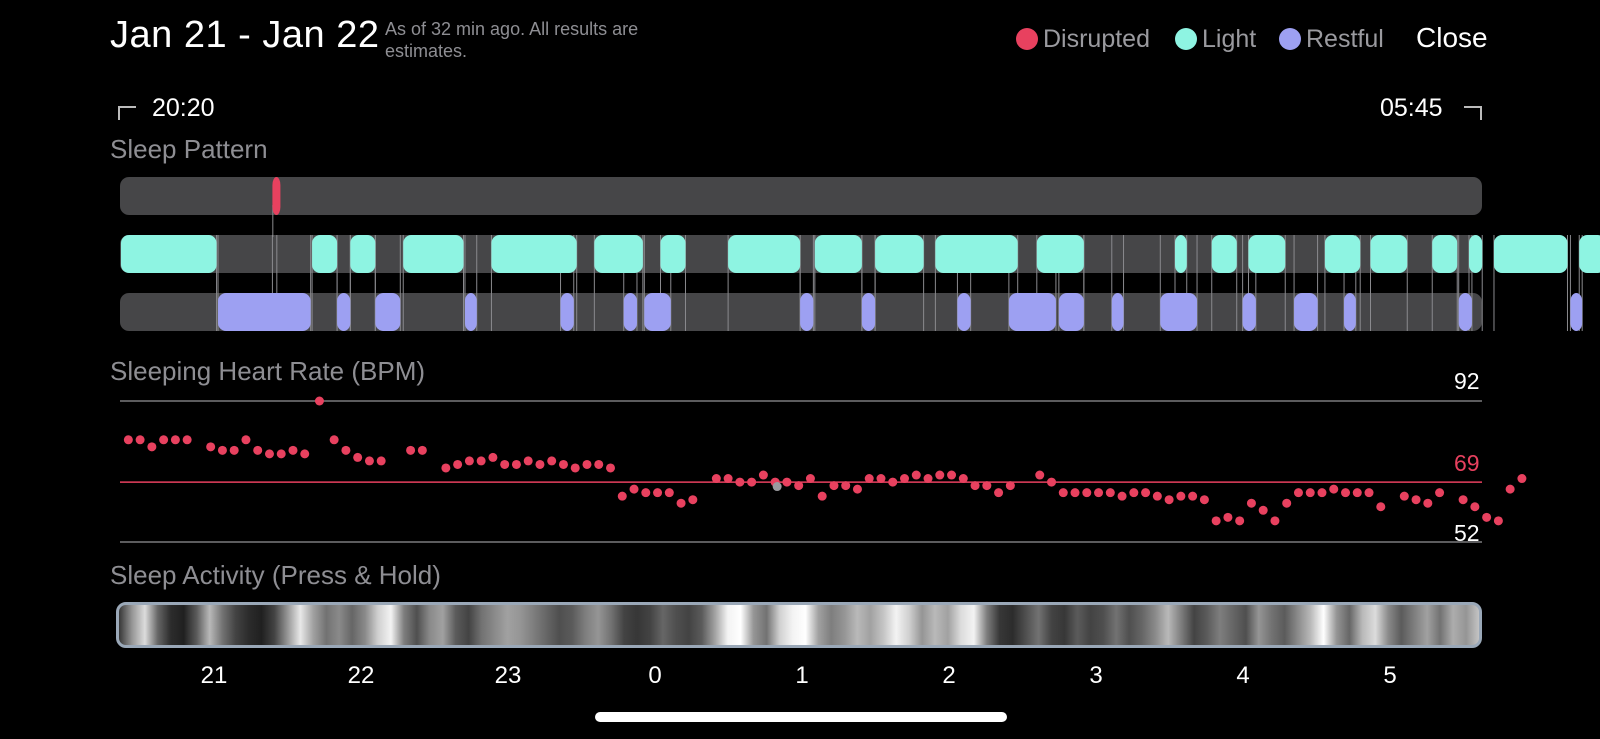 The height and width of the screenshot is (739, 1600). I want to click on hour-label: 4, so click(1243, 675).